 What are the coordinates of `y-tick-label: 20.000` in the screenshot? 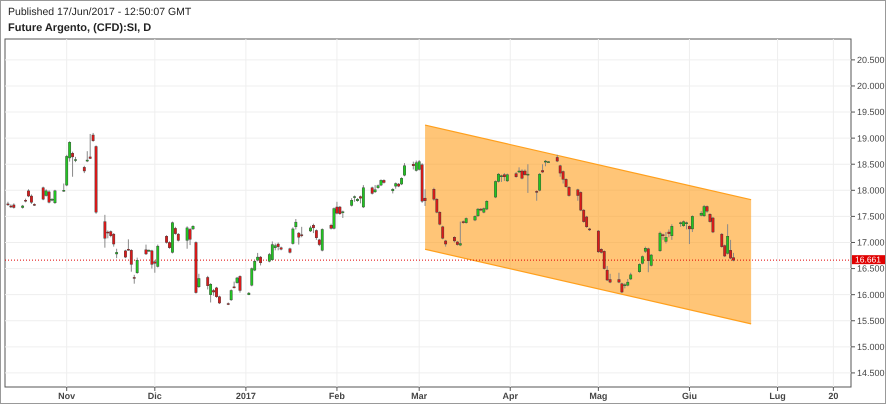 It's located at (871, 86).